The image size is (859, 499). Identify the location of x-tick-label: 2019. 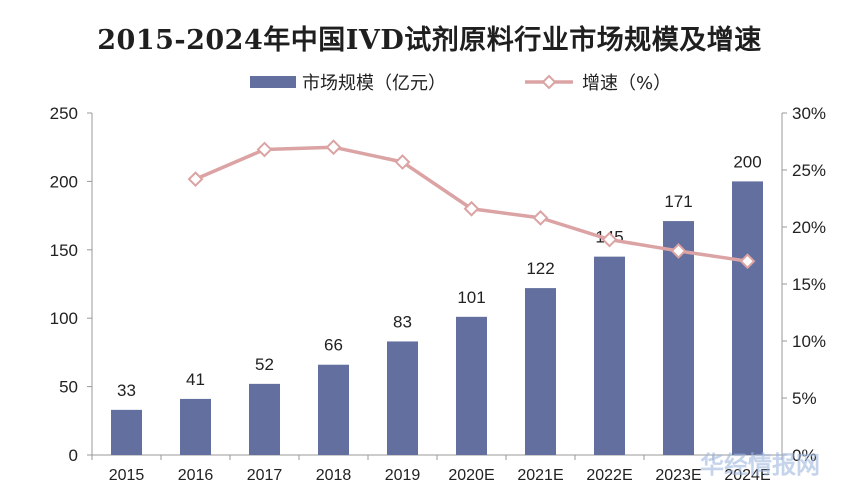
(403, 475).